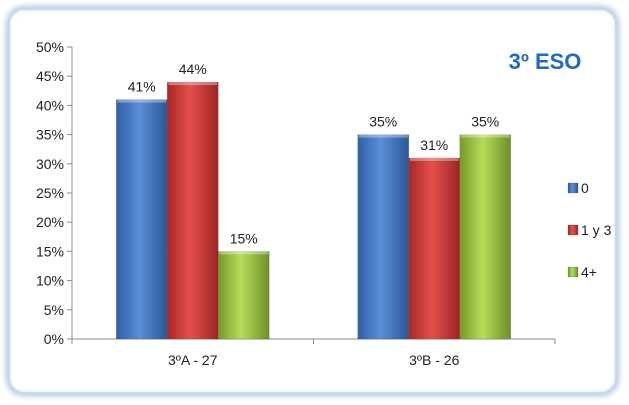  What do you see at coordinates (585, 188) in the screenshot?
I see `legend-label: 0` at bounding box center [585, 188].